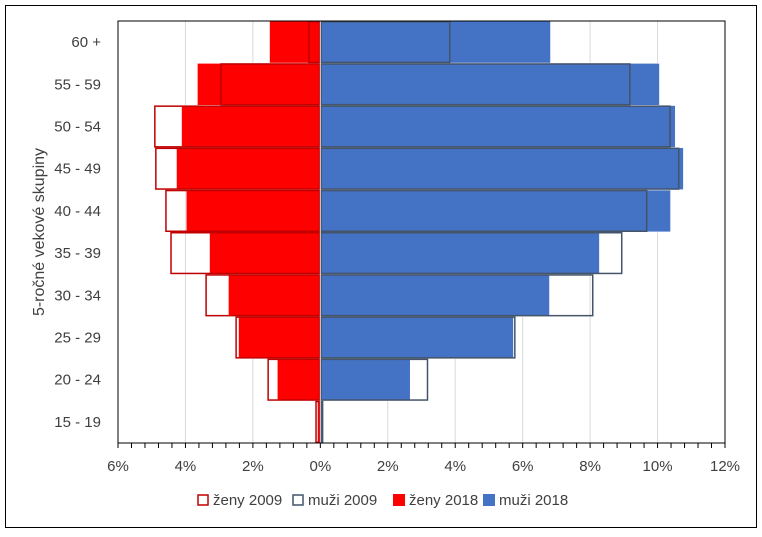  What do you see at coordinates (443, 500) in the screenshot?
I see `legend-label: ženy 2018` at bounding box center [443, 500].